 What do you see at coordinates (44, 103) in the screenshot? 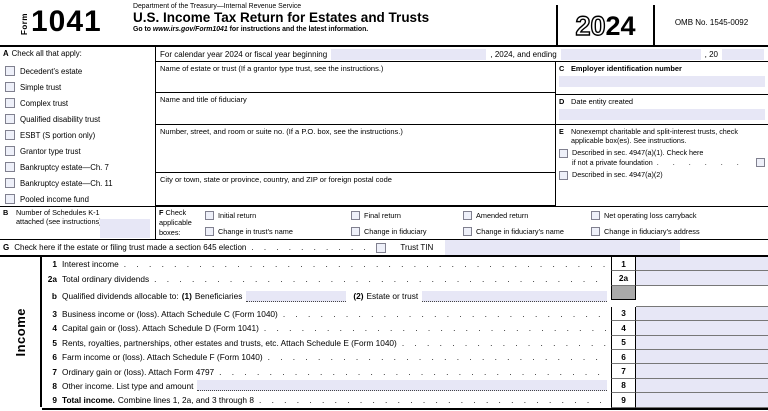
I see `entity-label: Complex trust` at bounding box center [44, 103].